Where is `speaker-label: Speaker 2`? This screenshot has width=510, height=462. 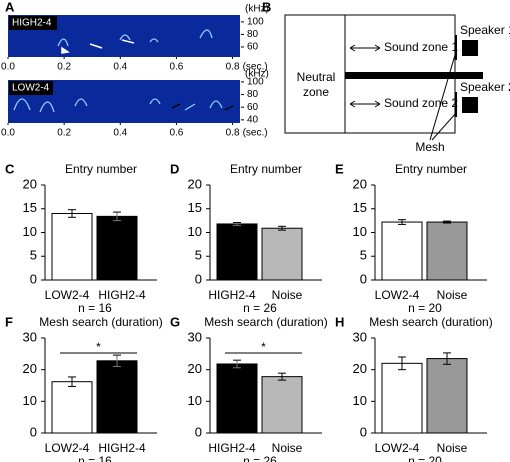
speaker-label: Speaker 2 is located at coordinates (485, 87).